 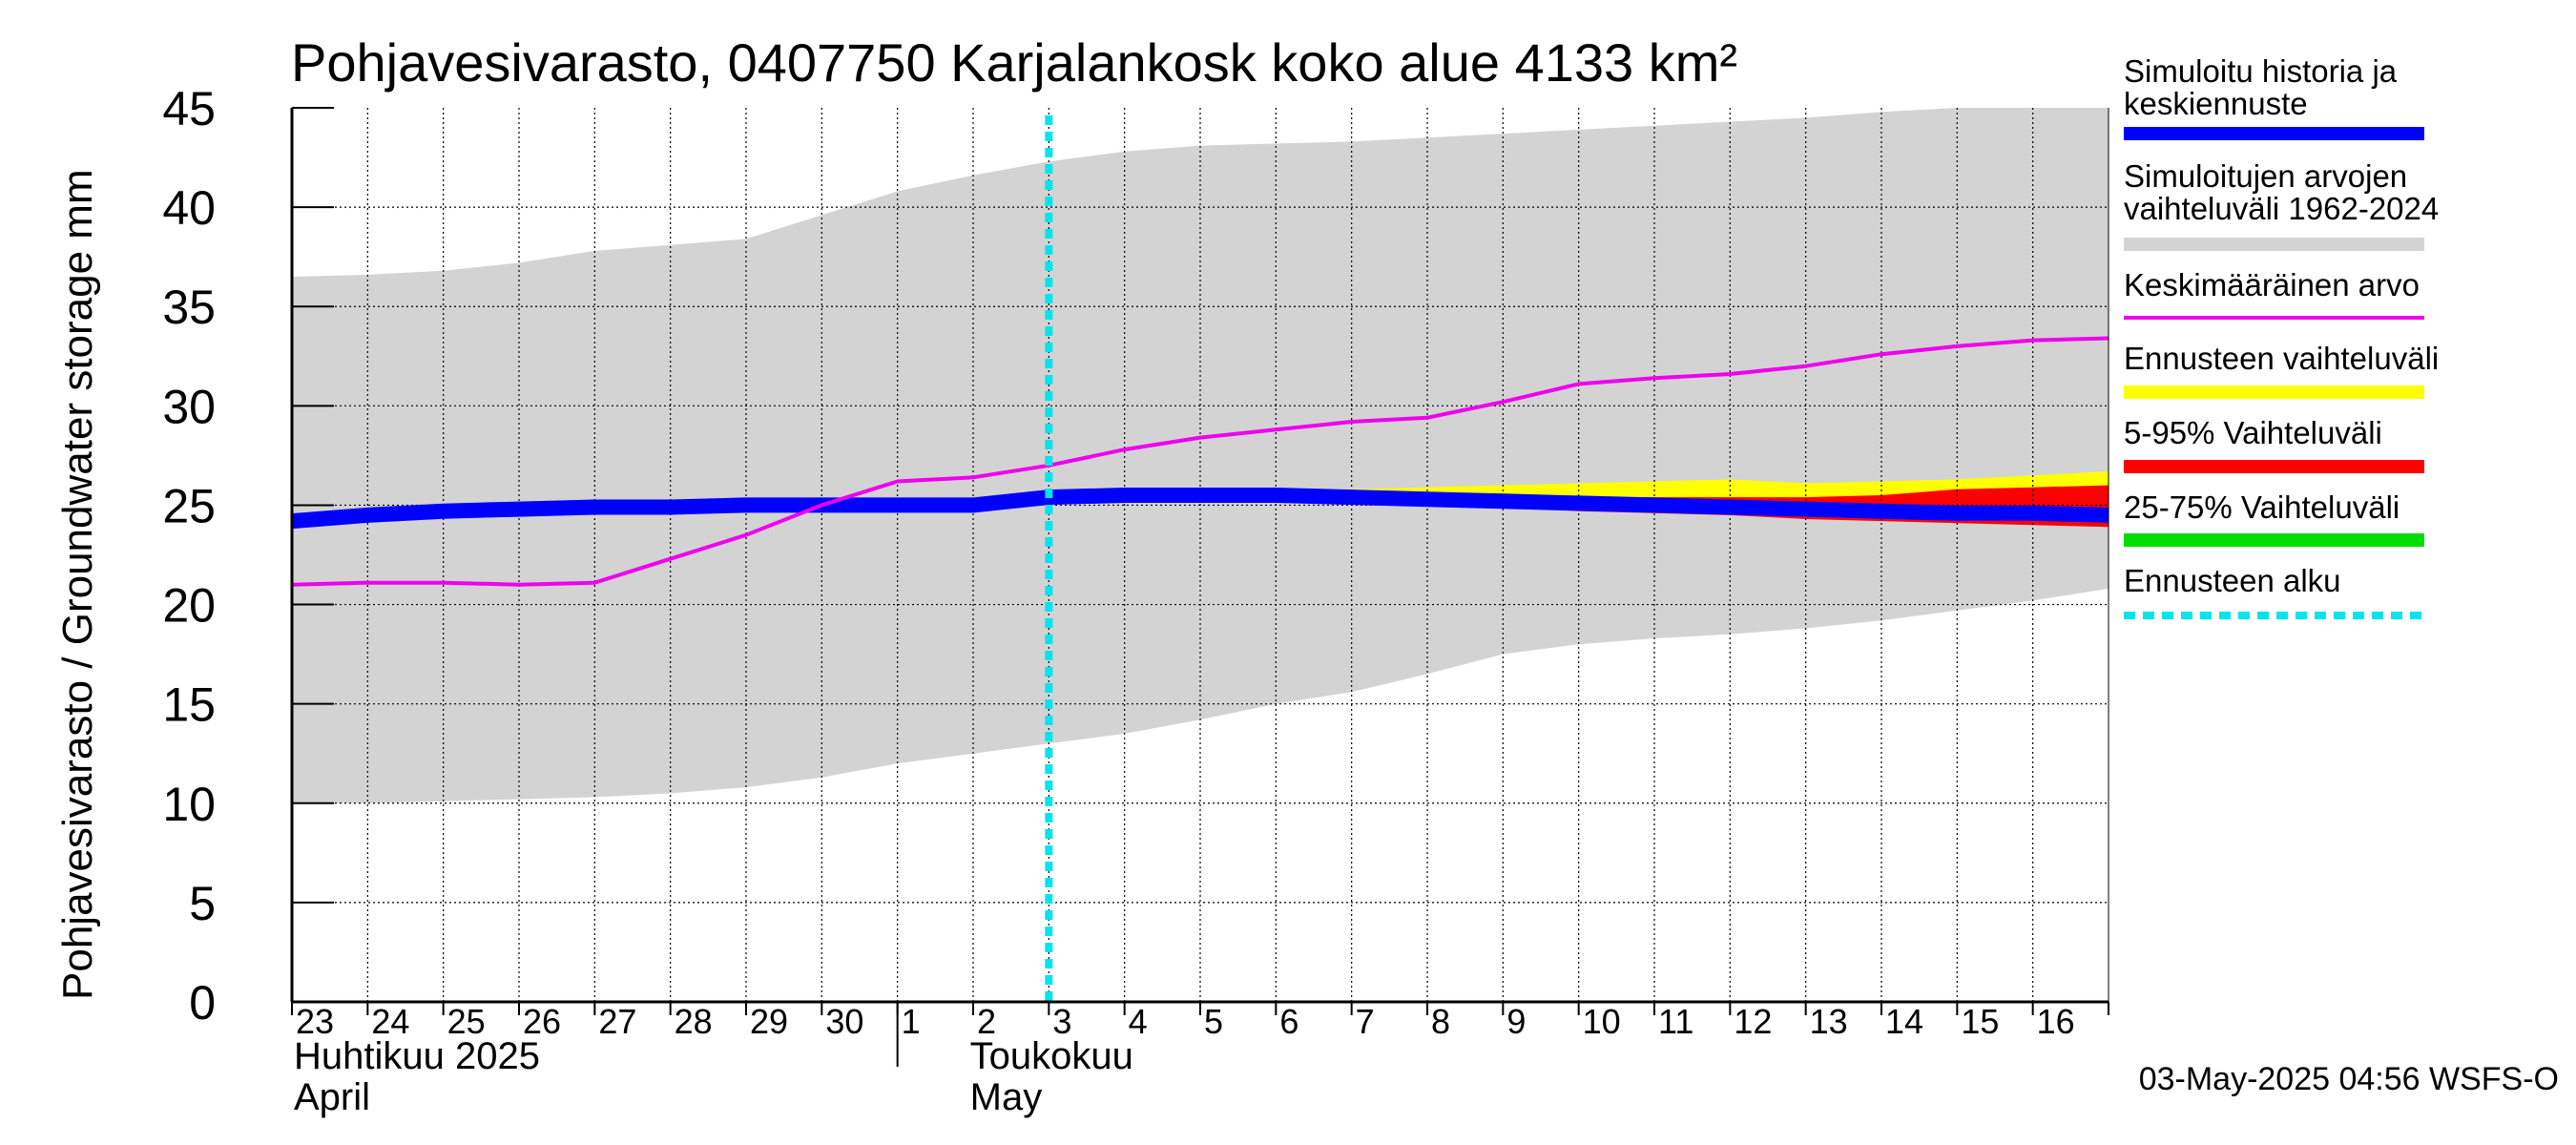 What do you see at coordinates (617, 1022) in the screenshot?
I see `x-tick-label: 27` at bounding box center [617, 1022].